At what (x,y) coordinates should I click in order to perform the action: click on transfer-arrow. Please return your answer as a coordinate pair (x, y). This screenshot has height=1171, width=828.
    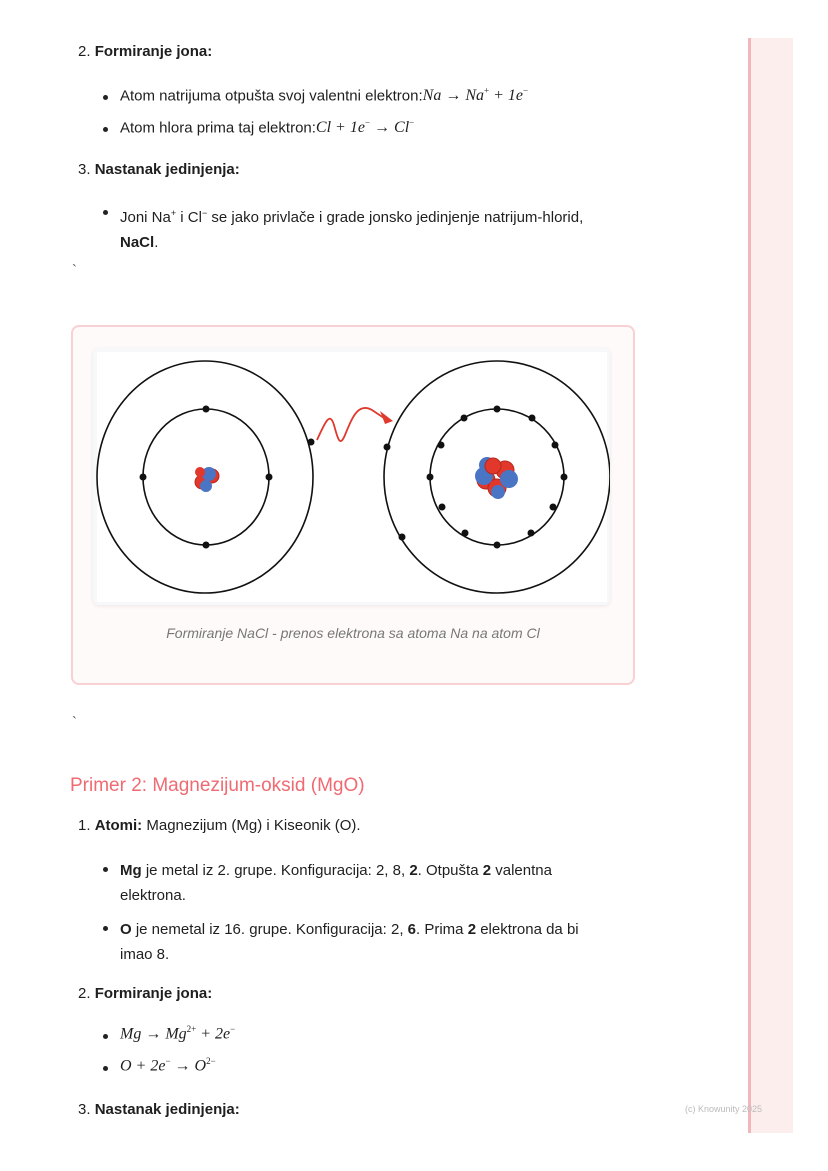
    Looking at the image, I should click on (350, 424).